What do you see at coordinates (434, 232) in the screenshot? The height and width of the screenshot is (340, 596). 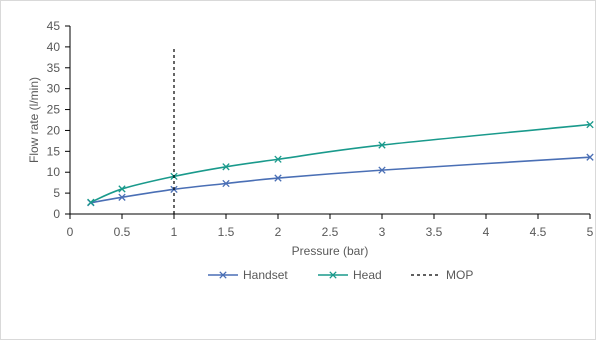 I see `x-tick-label: 3.5` at bounding box center [434, 232].